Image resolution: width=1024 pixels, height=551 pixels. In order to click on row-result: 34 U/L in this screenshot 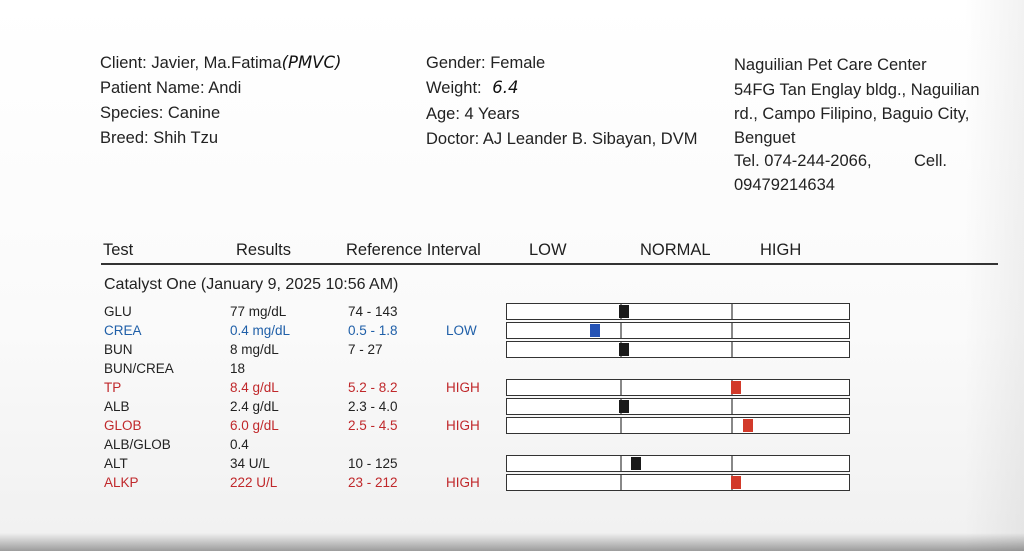, I will do `click(250, 463)`.